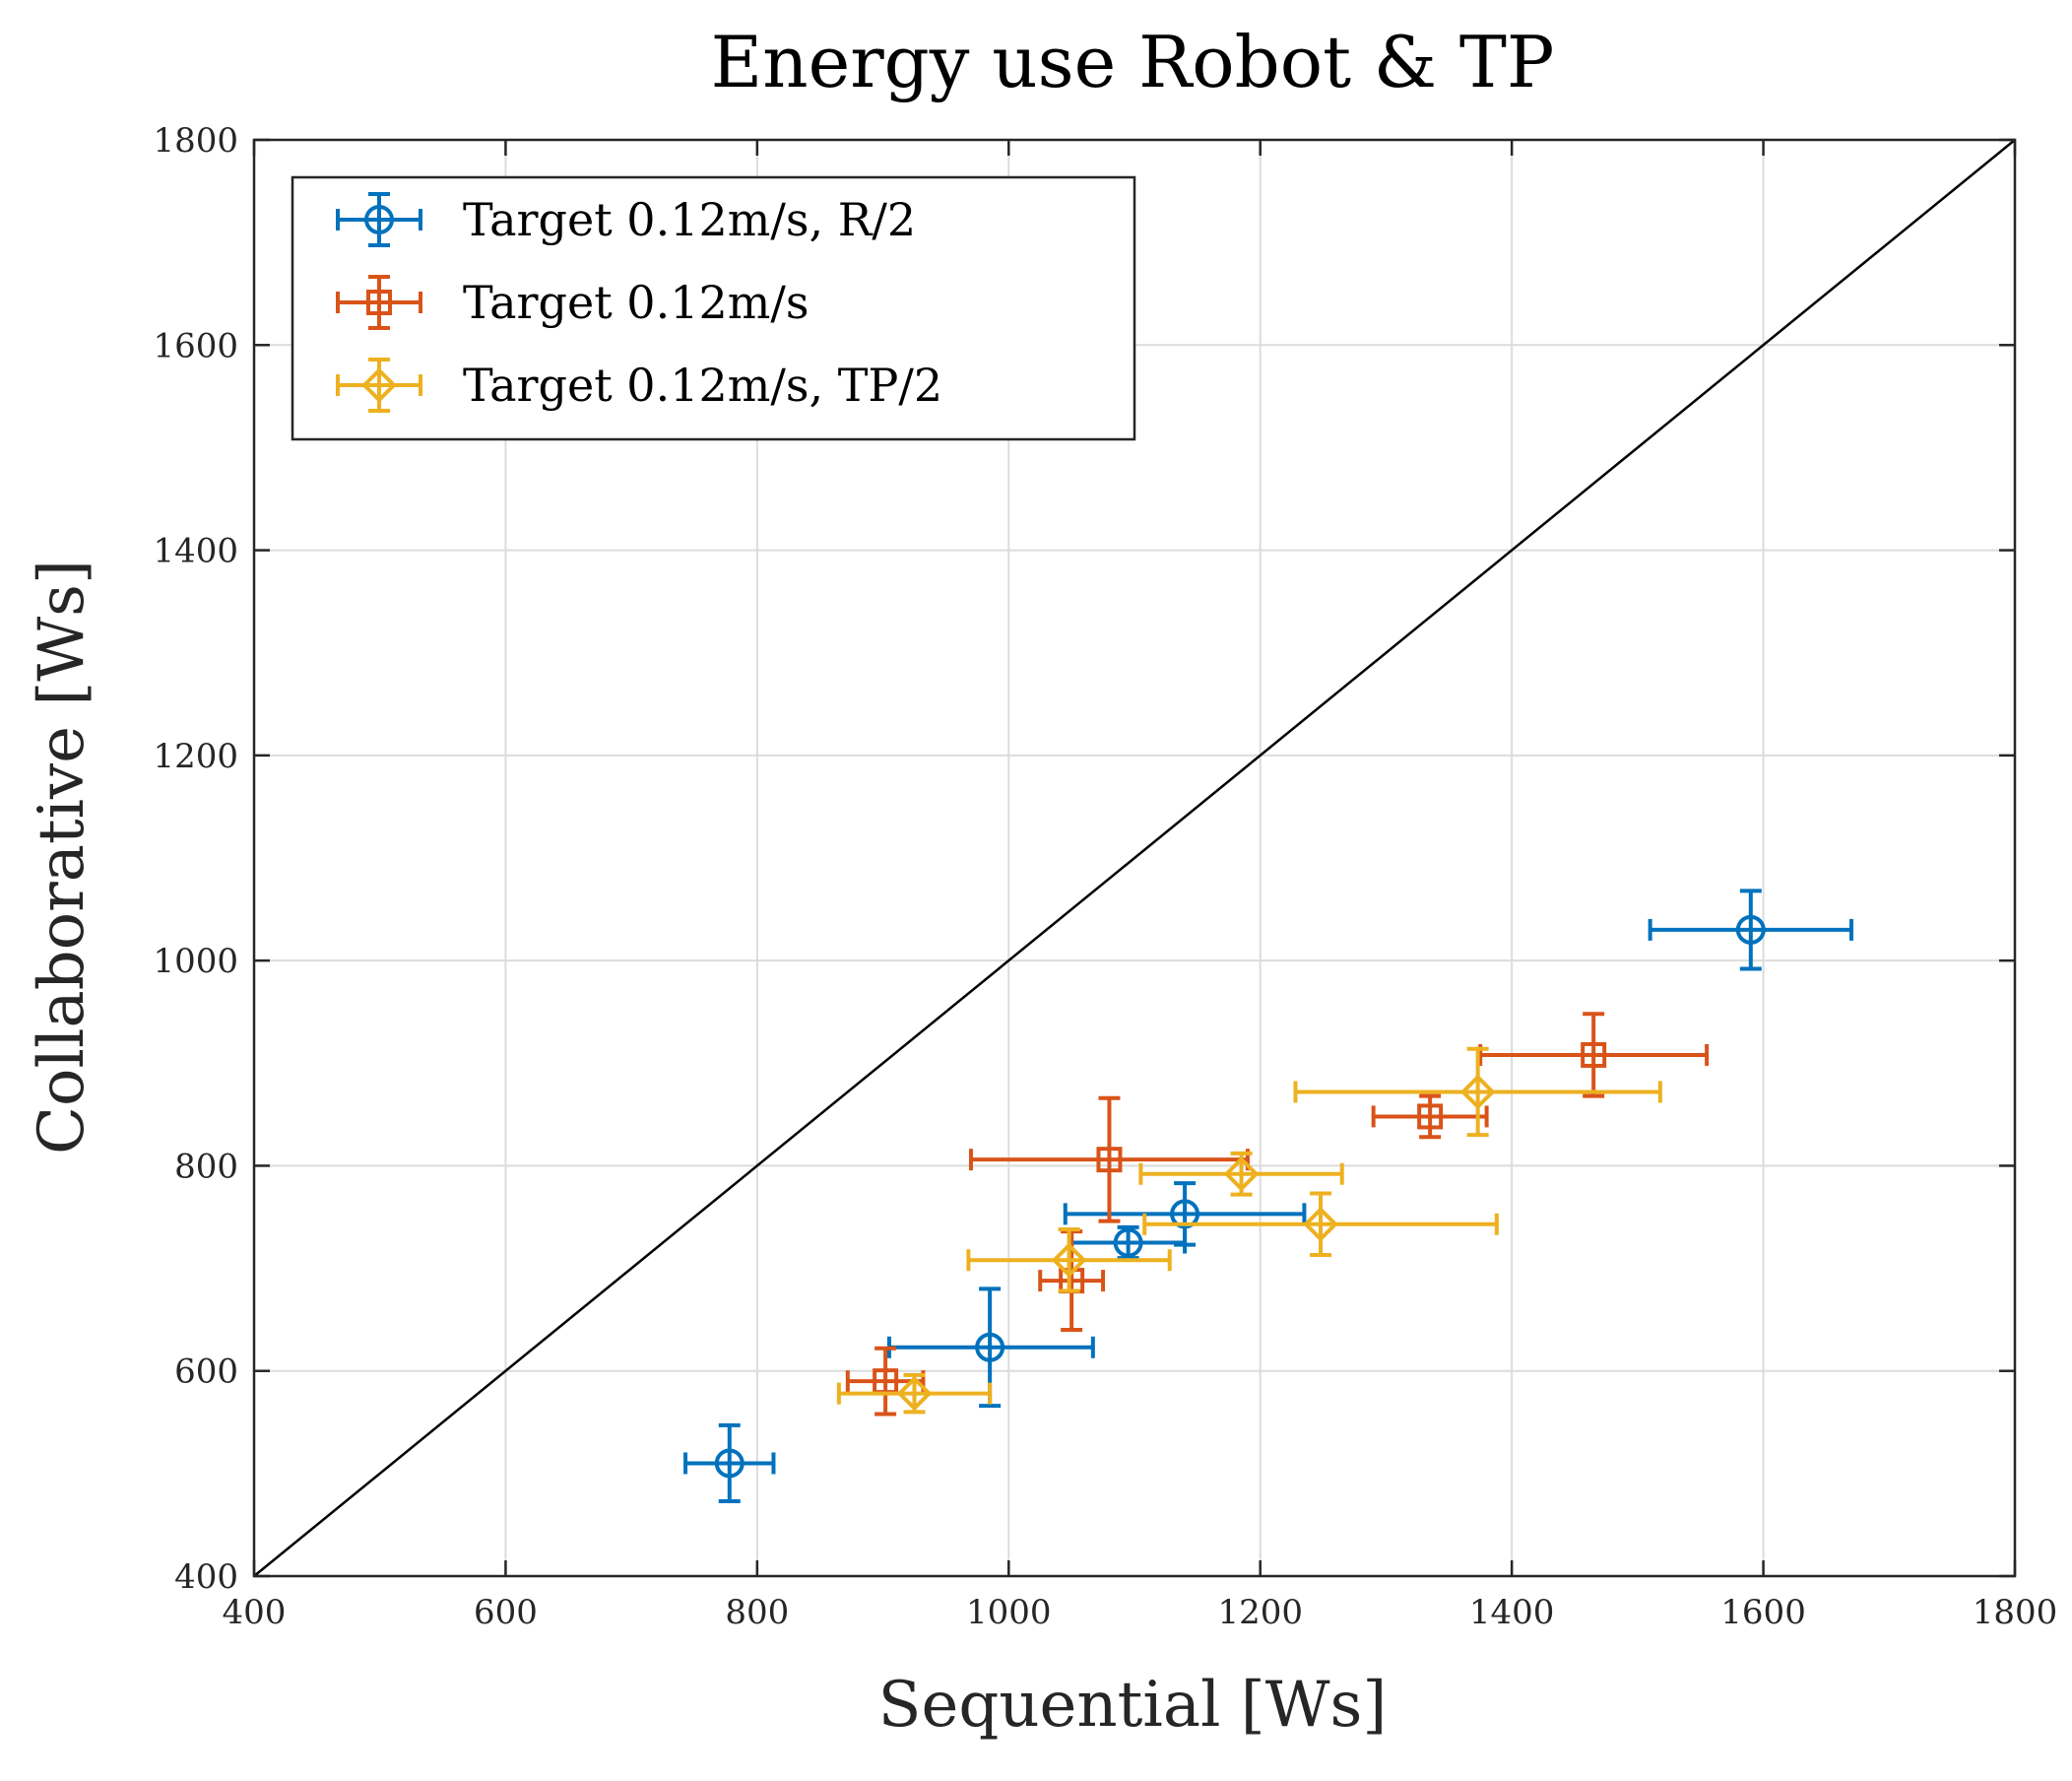 Image resolution: width=2072 pixels, height=1781 pixels. I want to click on legend-entry-1-marker, so click(379, 219).